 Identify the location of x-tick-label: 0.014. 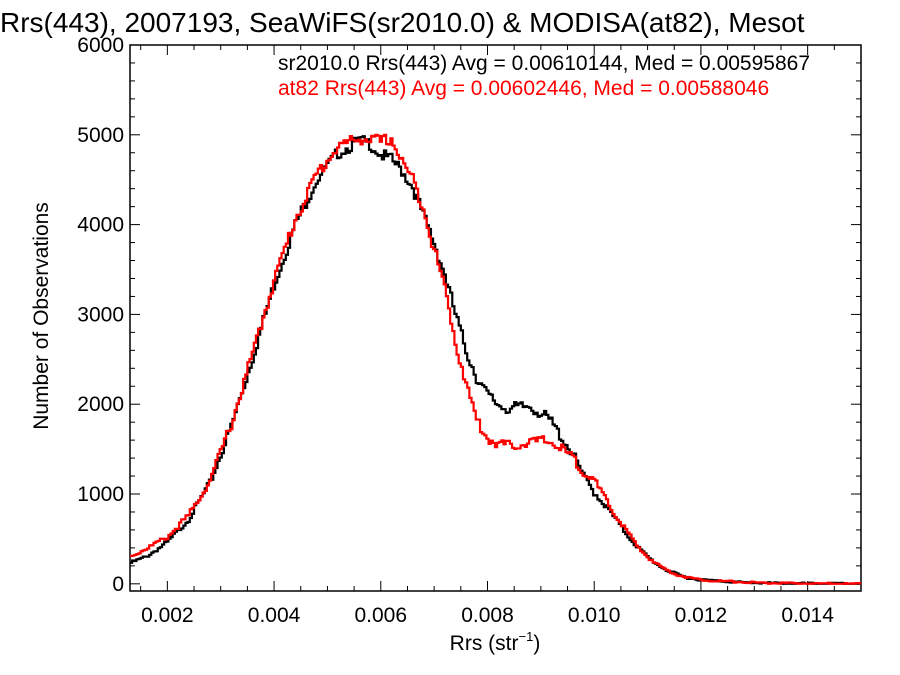
(807, 615).